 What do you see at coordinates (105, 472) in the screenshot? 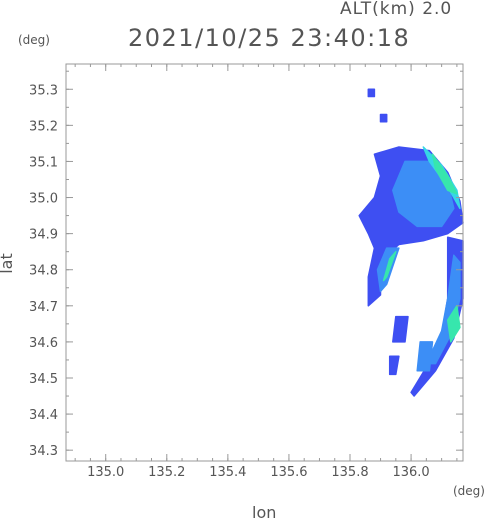
I see `x-tick-label: 135.0` at bounding box center [105, 472].